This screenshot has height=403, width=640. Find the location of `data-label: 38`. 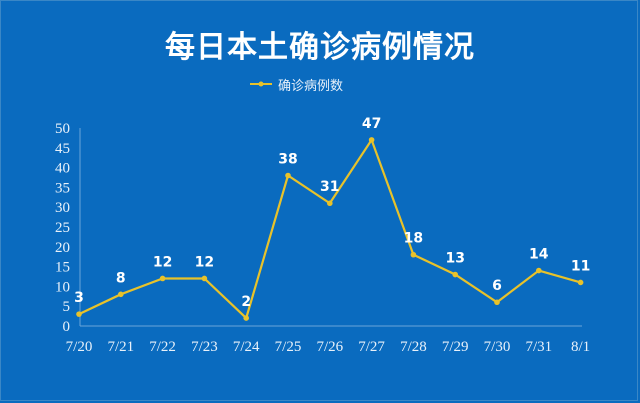

data-label: 38 is located at coordinates (287, 160).